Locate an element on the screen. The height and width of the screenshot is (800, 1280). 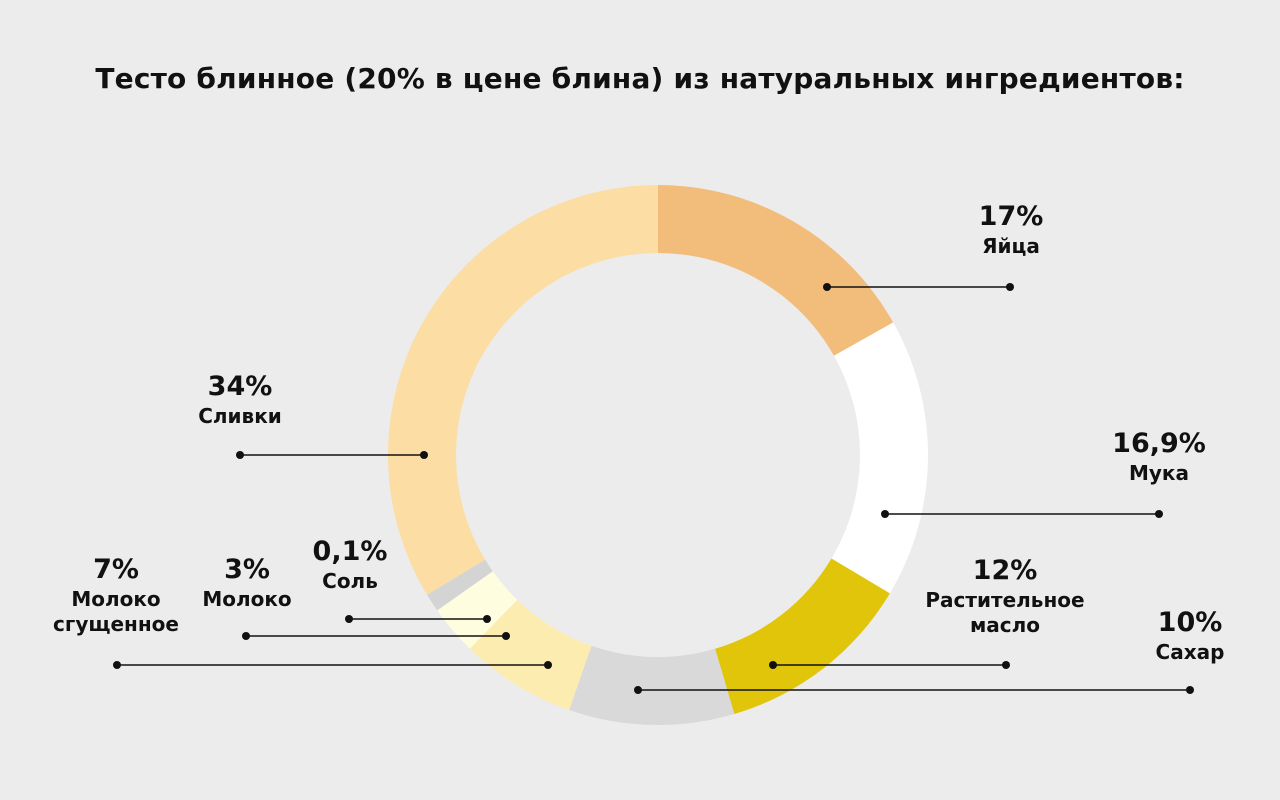
slice-salt is located at coordinates (459, 585).